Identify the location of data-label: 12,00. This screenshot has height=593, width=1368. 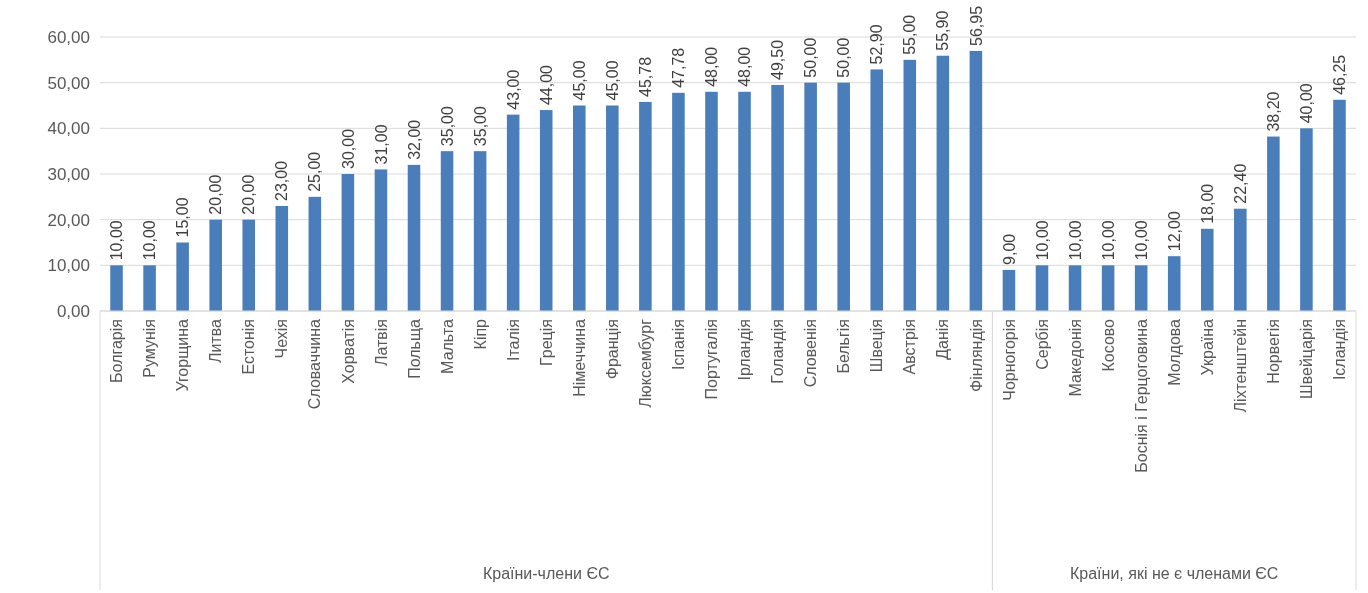
(1174, 231).